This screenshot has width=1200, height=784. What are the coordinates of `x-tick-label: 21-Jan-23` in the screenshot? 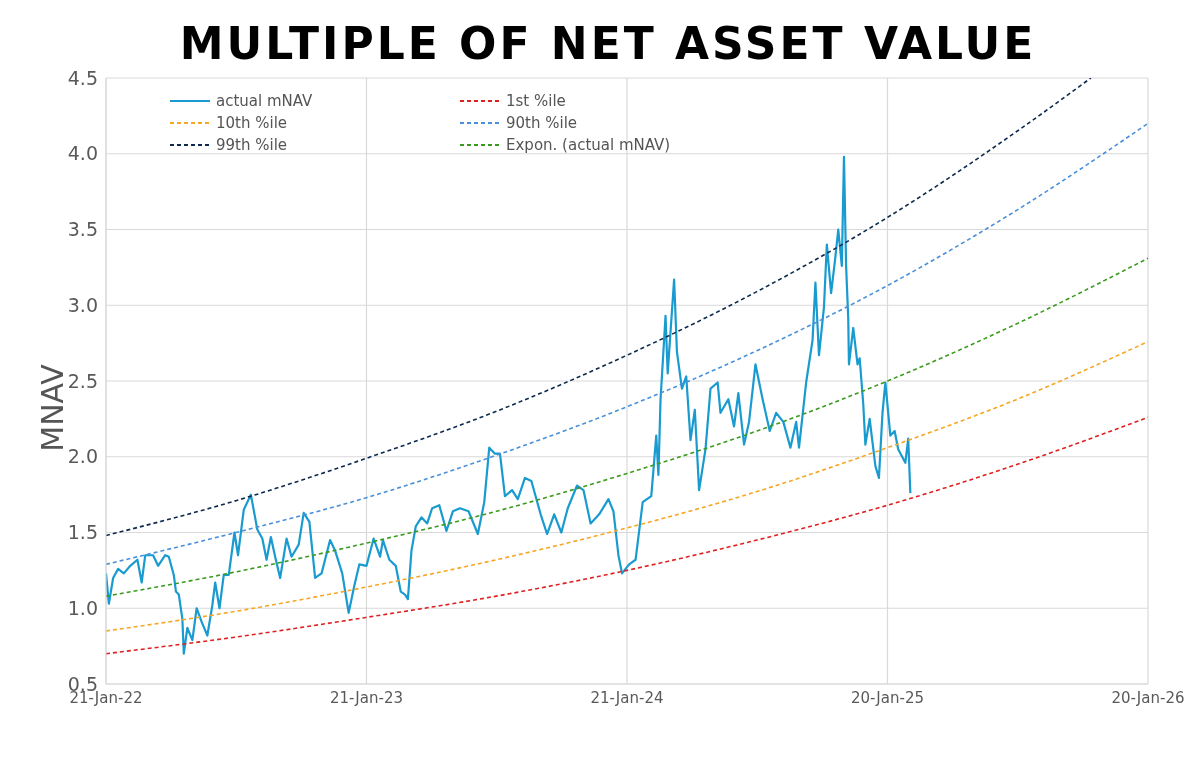 It's located at (366, 697).